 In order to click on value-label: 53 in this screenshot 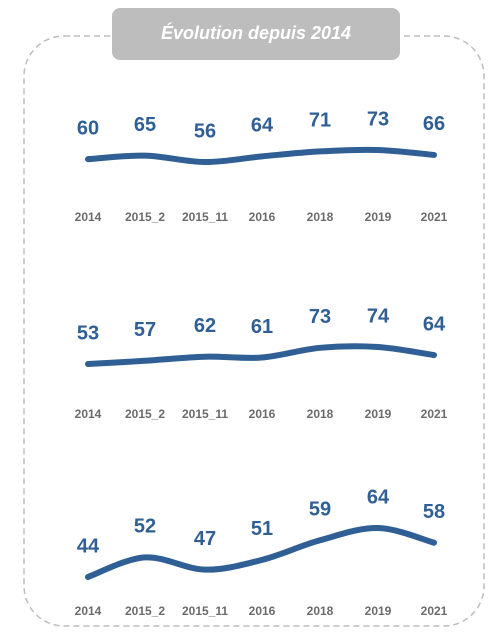, I will do `click(88, 333)`.